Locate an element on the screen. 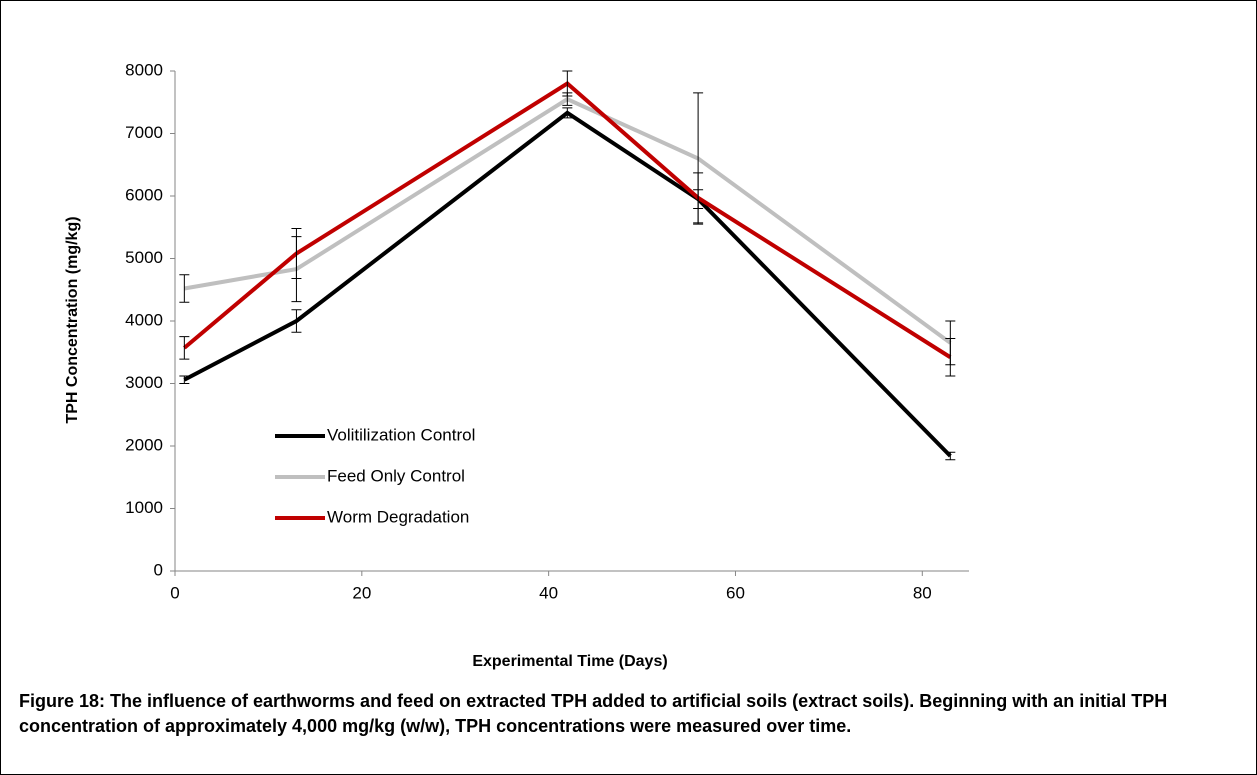 This screenshot has height=775, width=1257. x-tick-label: 80 is located at coordinates (922, 592).